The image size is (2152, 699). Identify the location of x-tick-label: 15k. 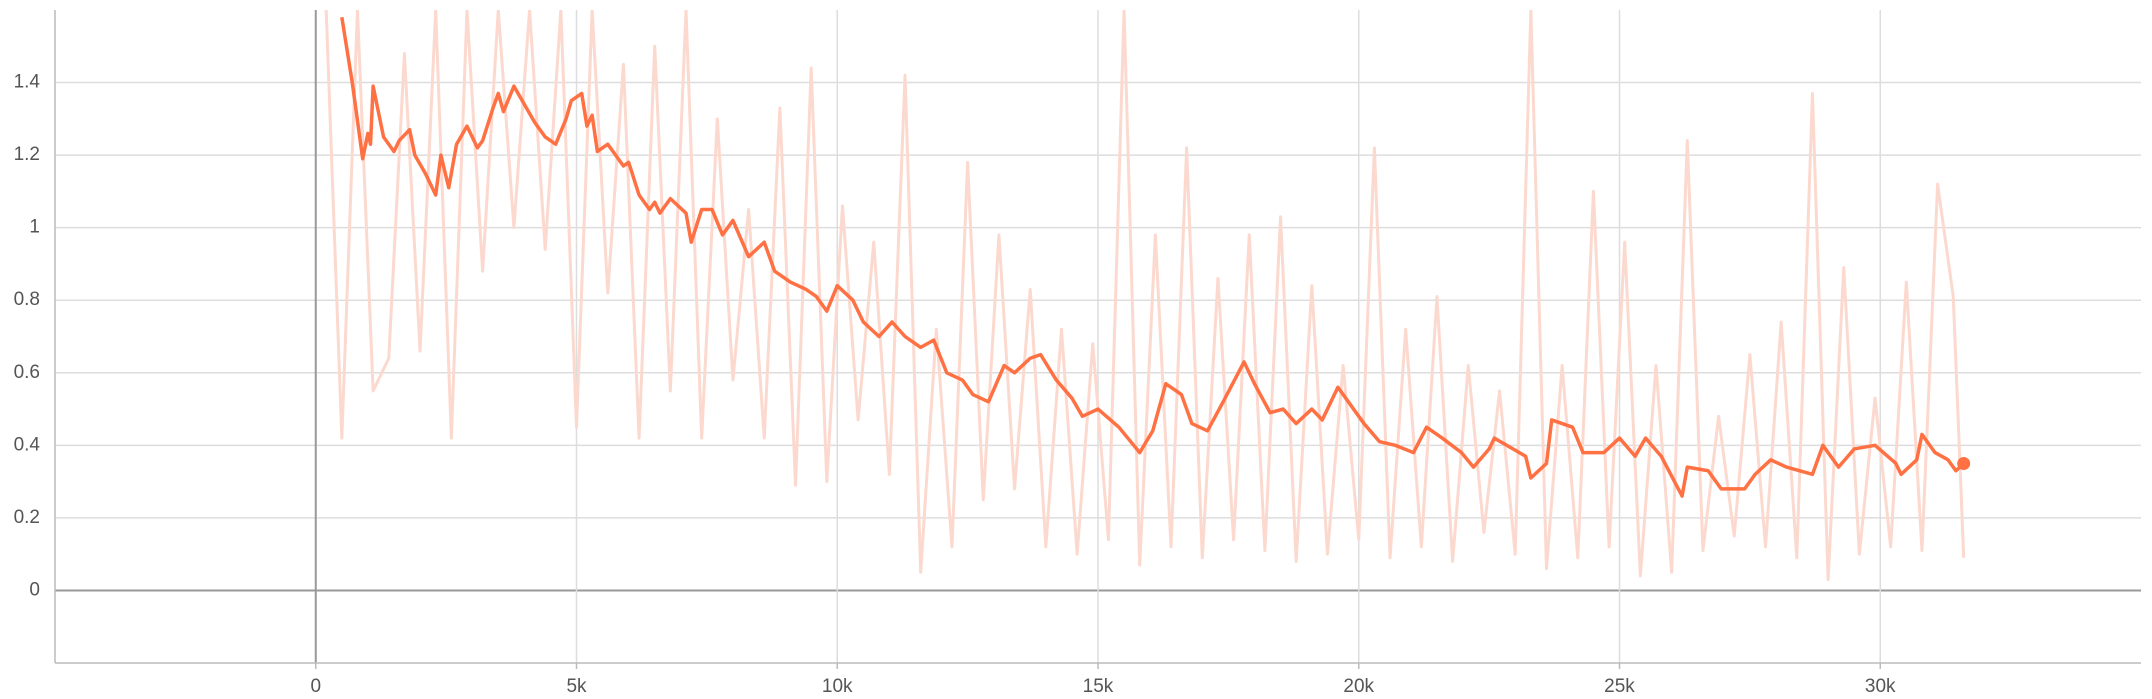
(1098, 686).